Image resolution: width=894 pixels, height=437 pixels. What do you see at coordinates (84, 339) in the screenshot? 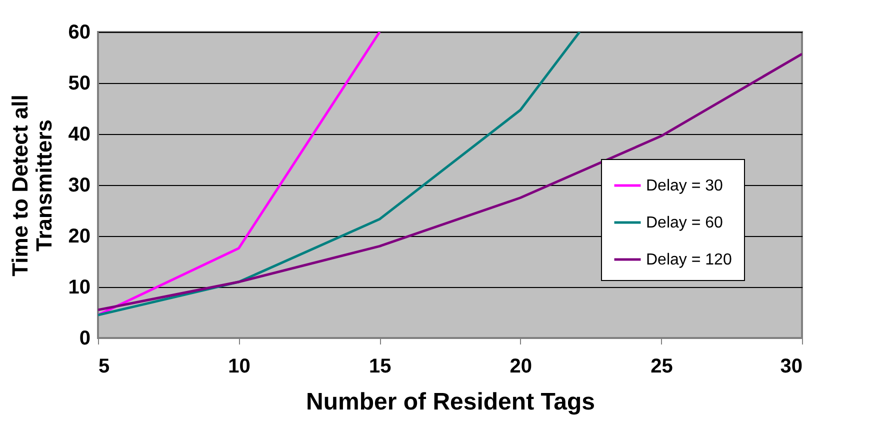
I see `y-tick-label: 0` at bounding box center [84, 339].